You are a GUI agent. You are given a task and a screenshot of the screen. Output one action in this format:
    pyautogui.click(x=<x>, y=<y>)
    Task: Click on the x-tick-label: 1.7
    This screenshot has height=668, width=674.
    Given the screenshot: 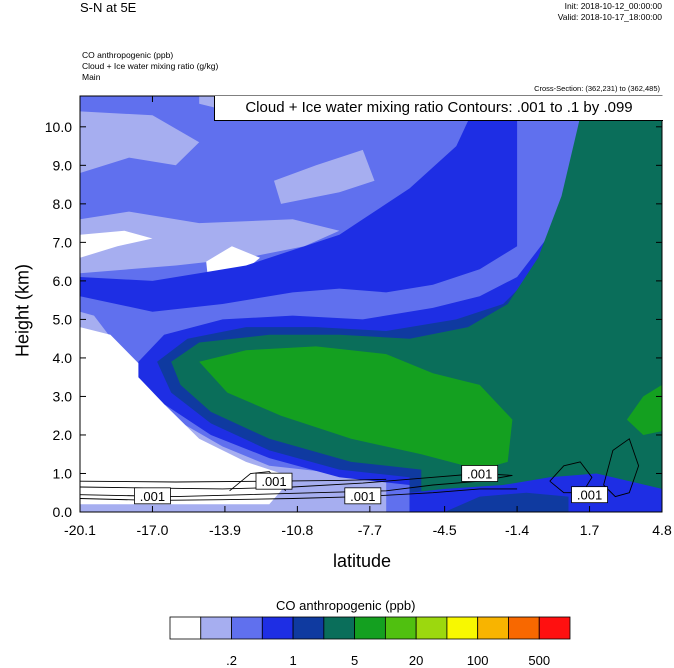 What is the action you would take?
    pyautogui.click(x=590, y=530)
    